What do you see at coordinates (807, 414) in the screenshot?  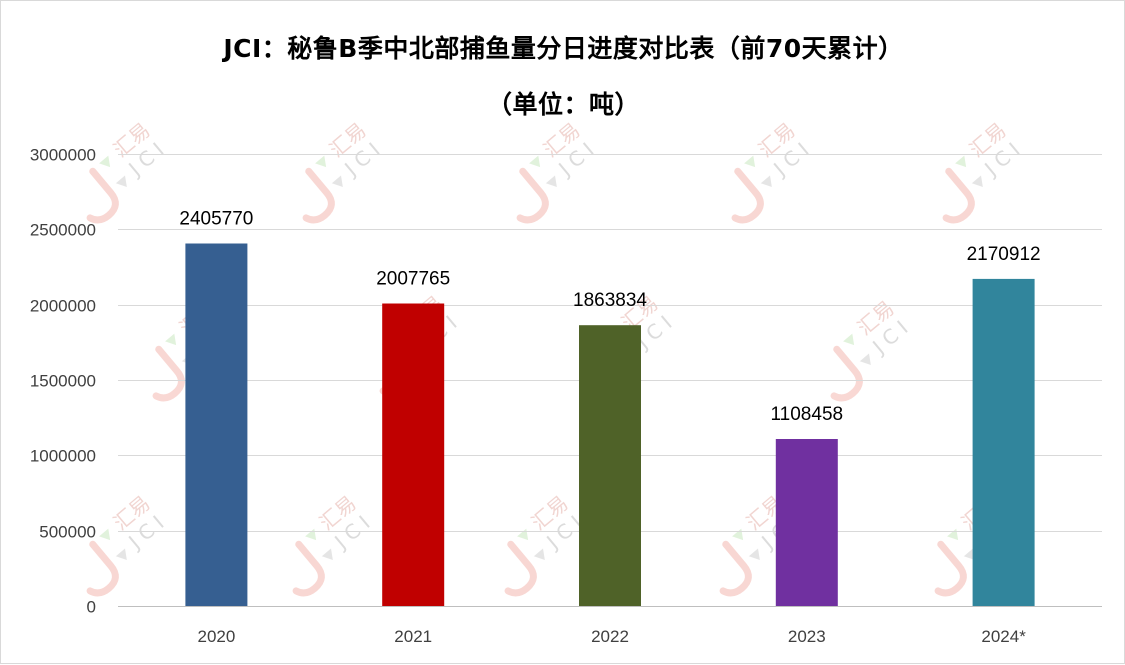 I see `data-label: 1108458` at bounding box center [807, 414].